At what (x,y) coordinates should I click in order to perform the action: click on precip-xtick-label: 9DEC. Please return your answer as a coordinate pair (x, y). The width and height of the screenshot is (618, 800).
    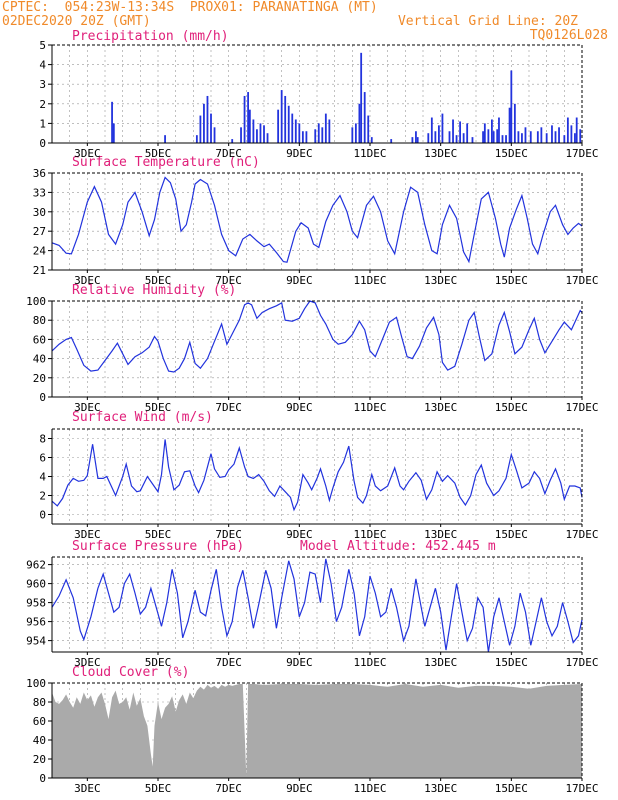
    Looking at the image, I should click on (299, 153).